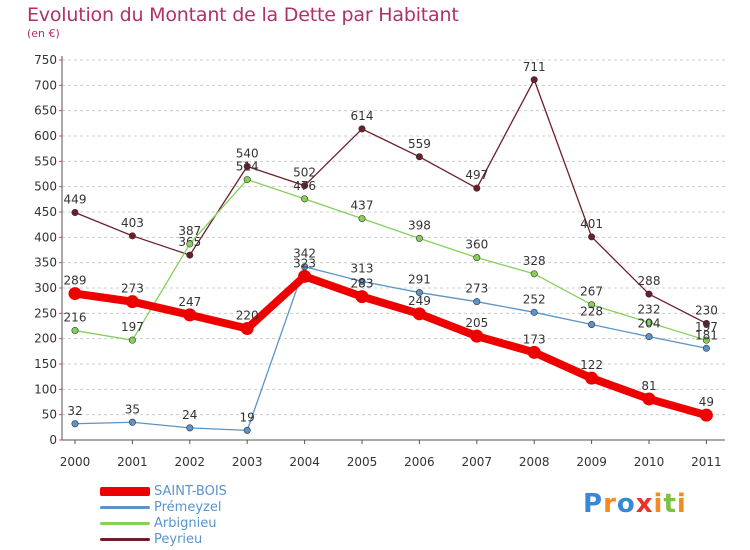  Describe the element at coordinates (45, 288) in the screenshot. I see `y-tick-label: 300` at that location.